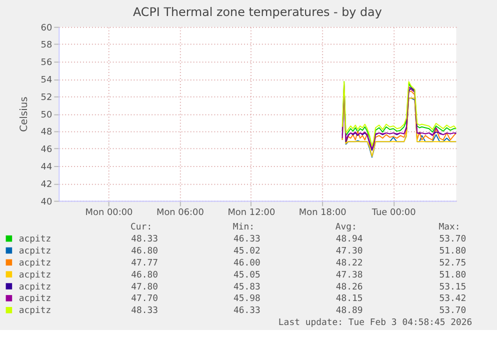 The height and width of the screenshot is (347, 497). What do you see at coordinates (109, 213) in the screenshot?
I see `x-tick-label: Mon 00:00` at bounding box center [109, 213].